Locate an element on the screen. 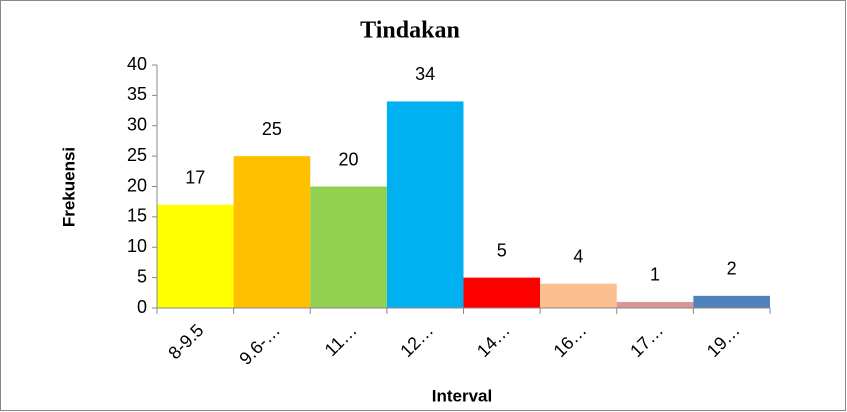  x-axis-title: Interval is located at coordinates (462, 395).